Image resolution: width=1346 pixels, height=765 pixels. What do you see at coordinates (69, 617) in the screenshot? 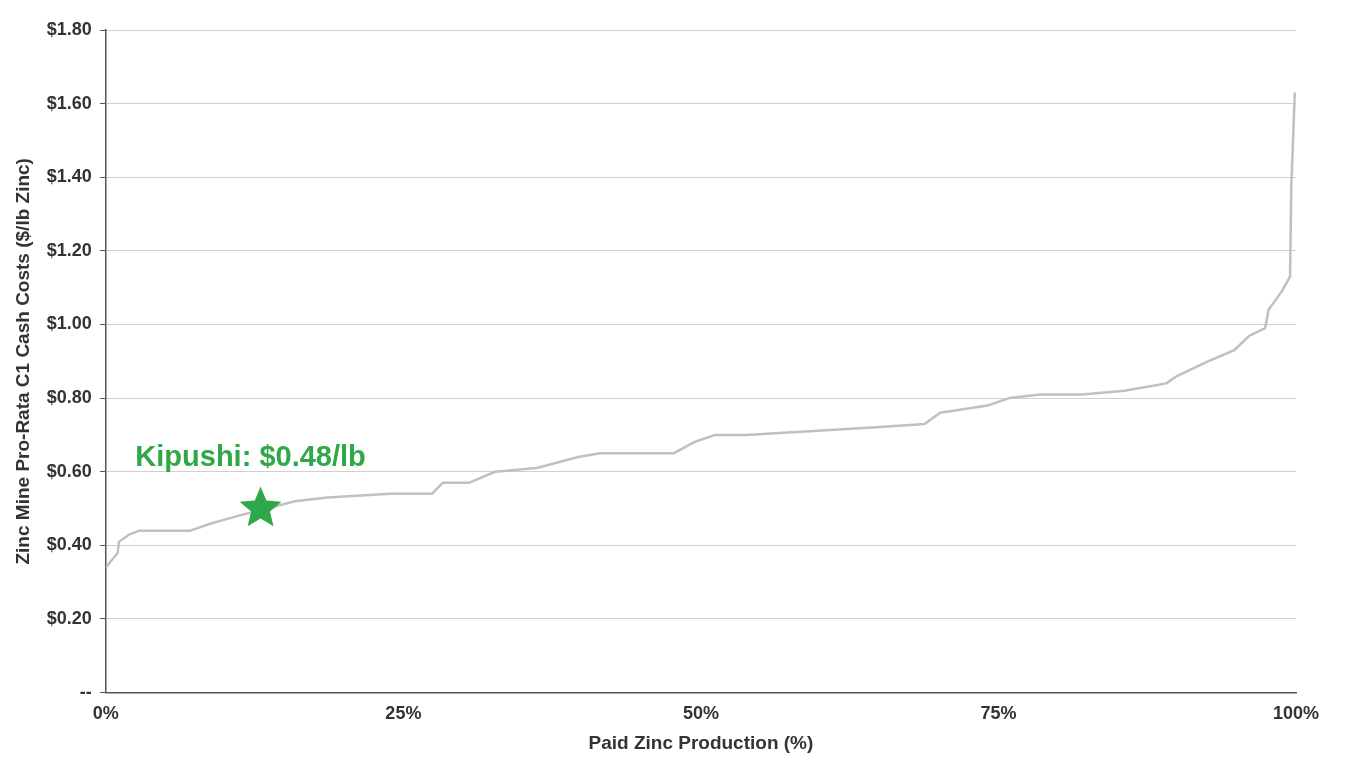
I see `y-tick-label: $0.20` at bounding box center [69, 617].